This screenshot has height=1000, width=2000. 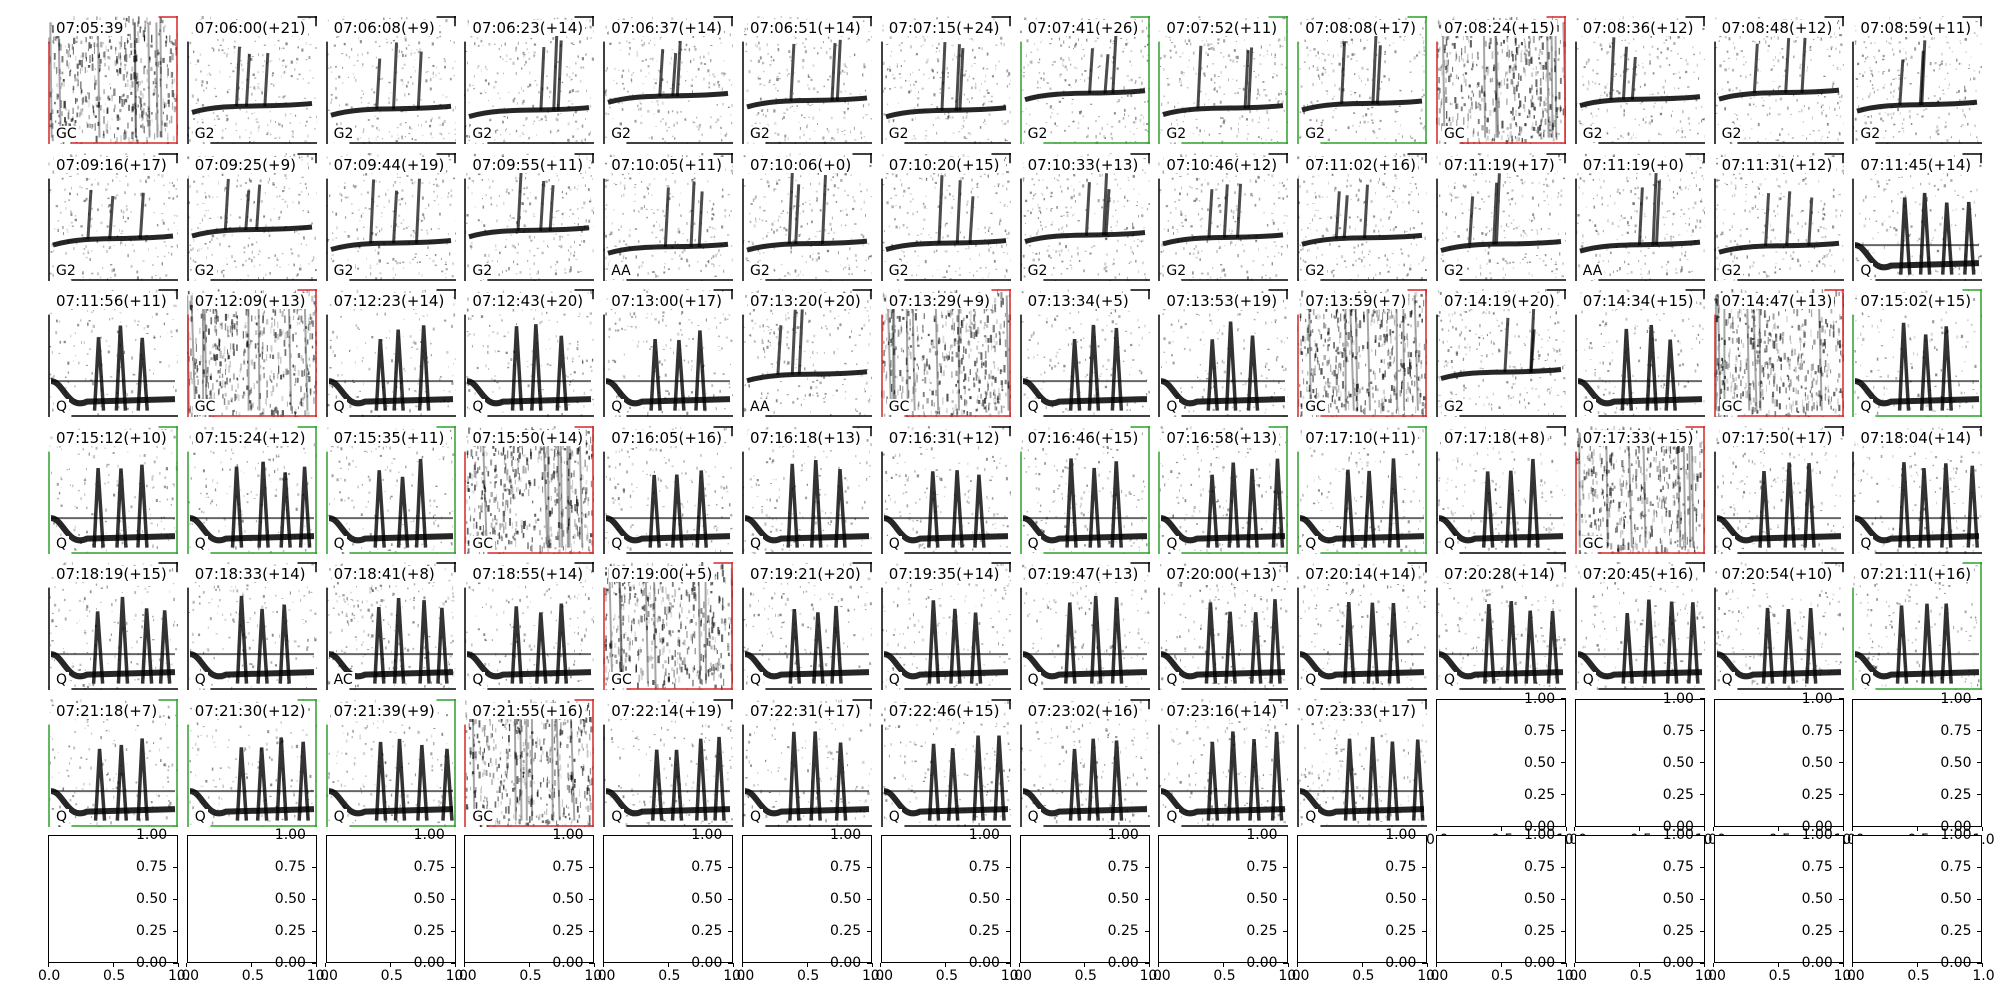 I want to click on panel-timestamp: 07:23:16(+14), so click(x=1222, y=710).